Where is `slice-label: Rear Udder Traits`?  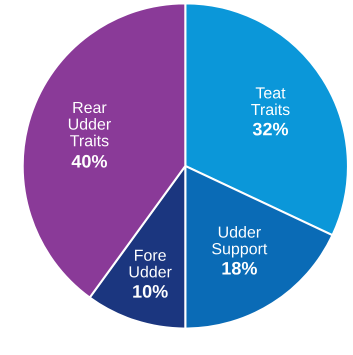
slice-label: Rear Udder Traits is located at coordinates (89, 124).